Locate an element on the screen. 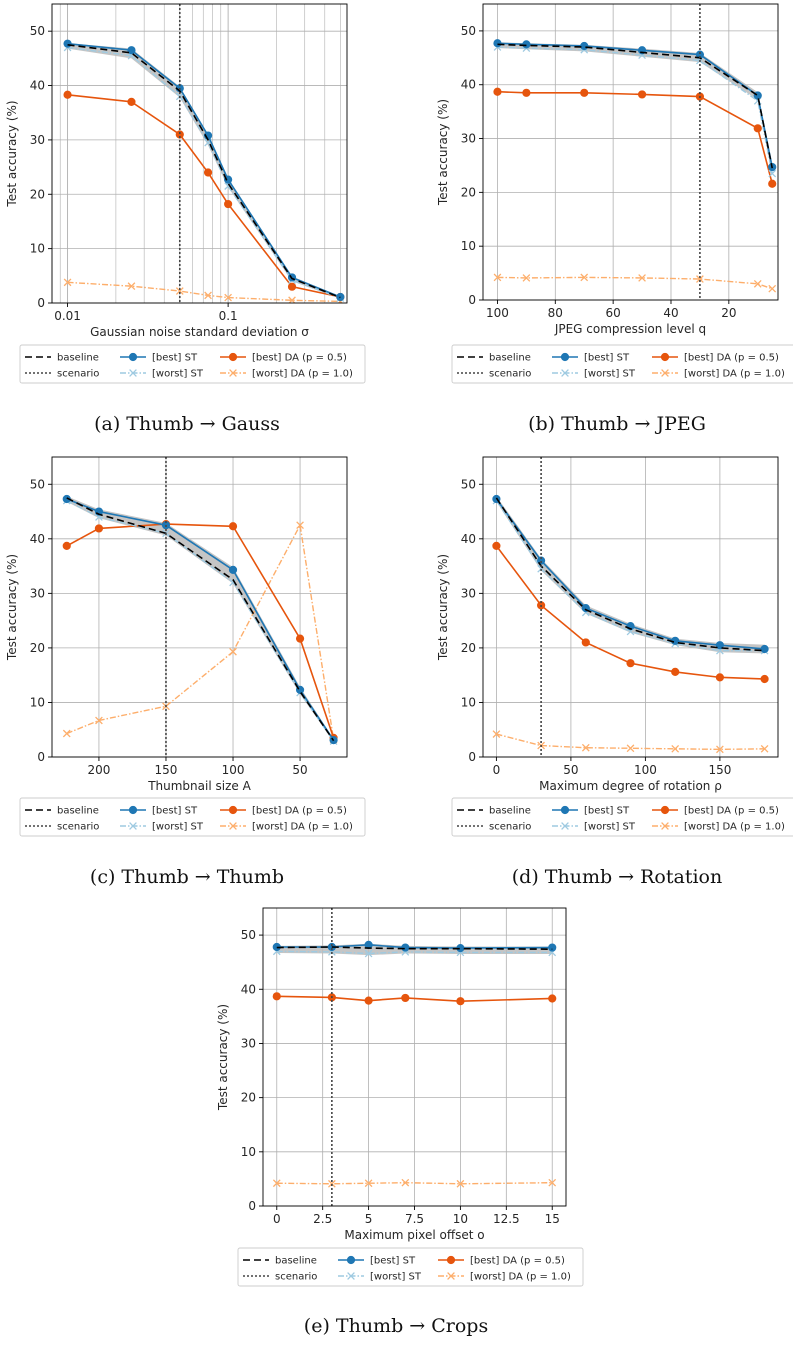  caption: (b) Thumb → JPEG is located at coordinates (617, 424).